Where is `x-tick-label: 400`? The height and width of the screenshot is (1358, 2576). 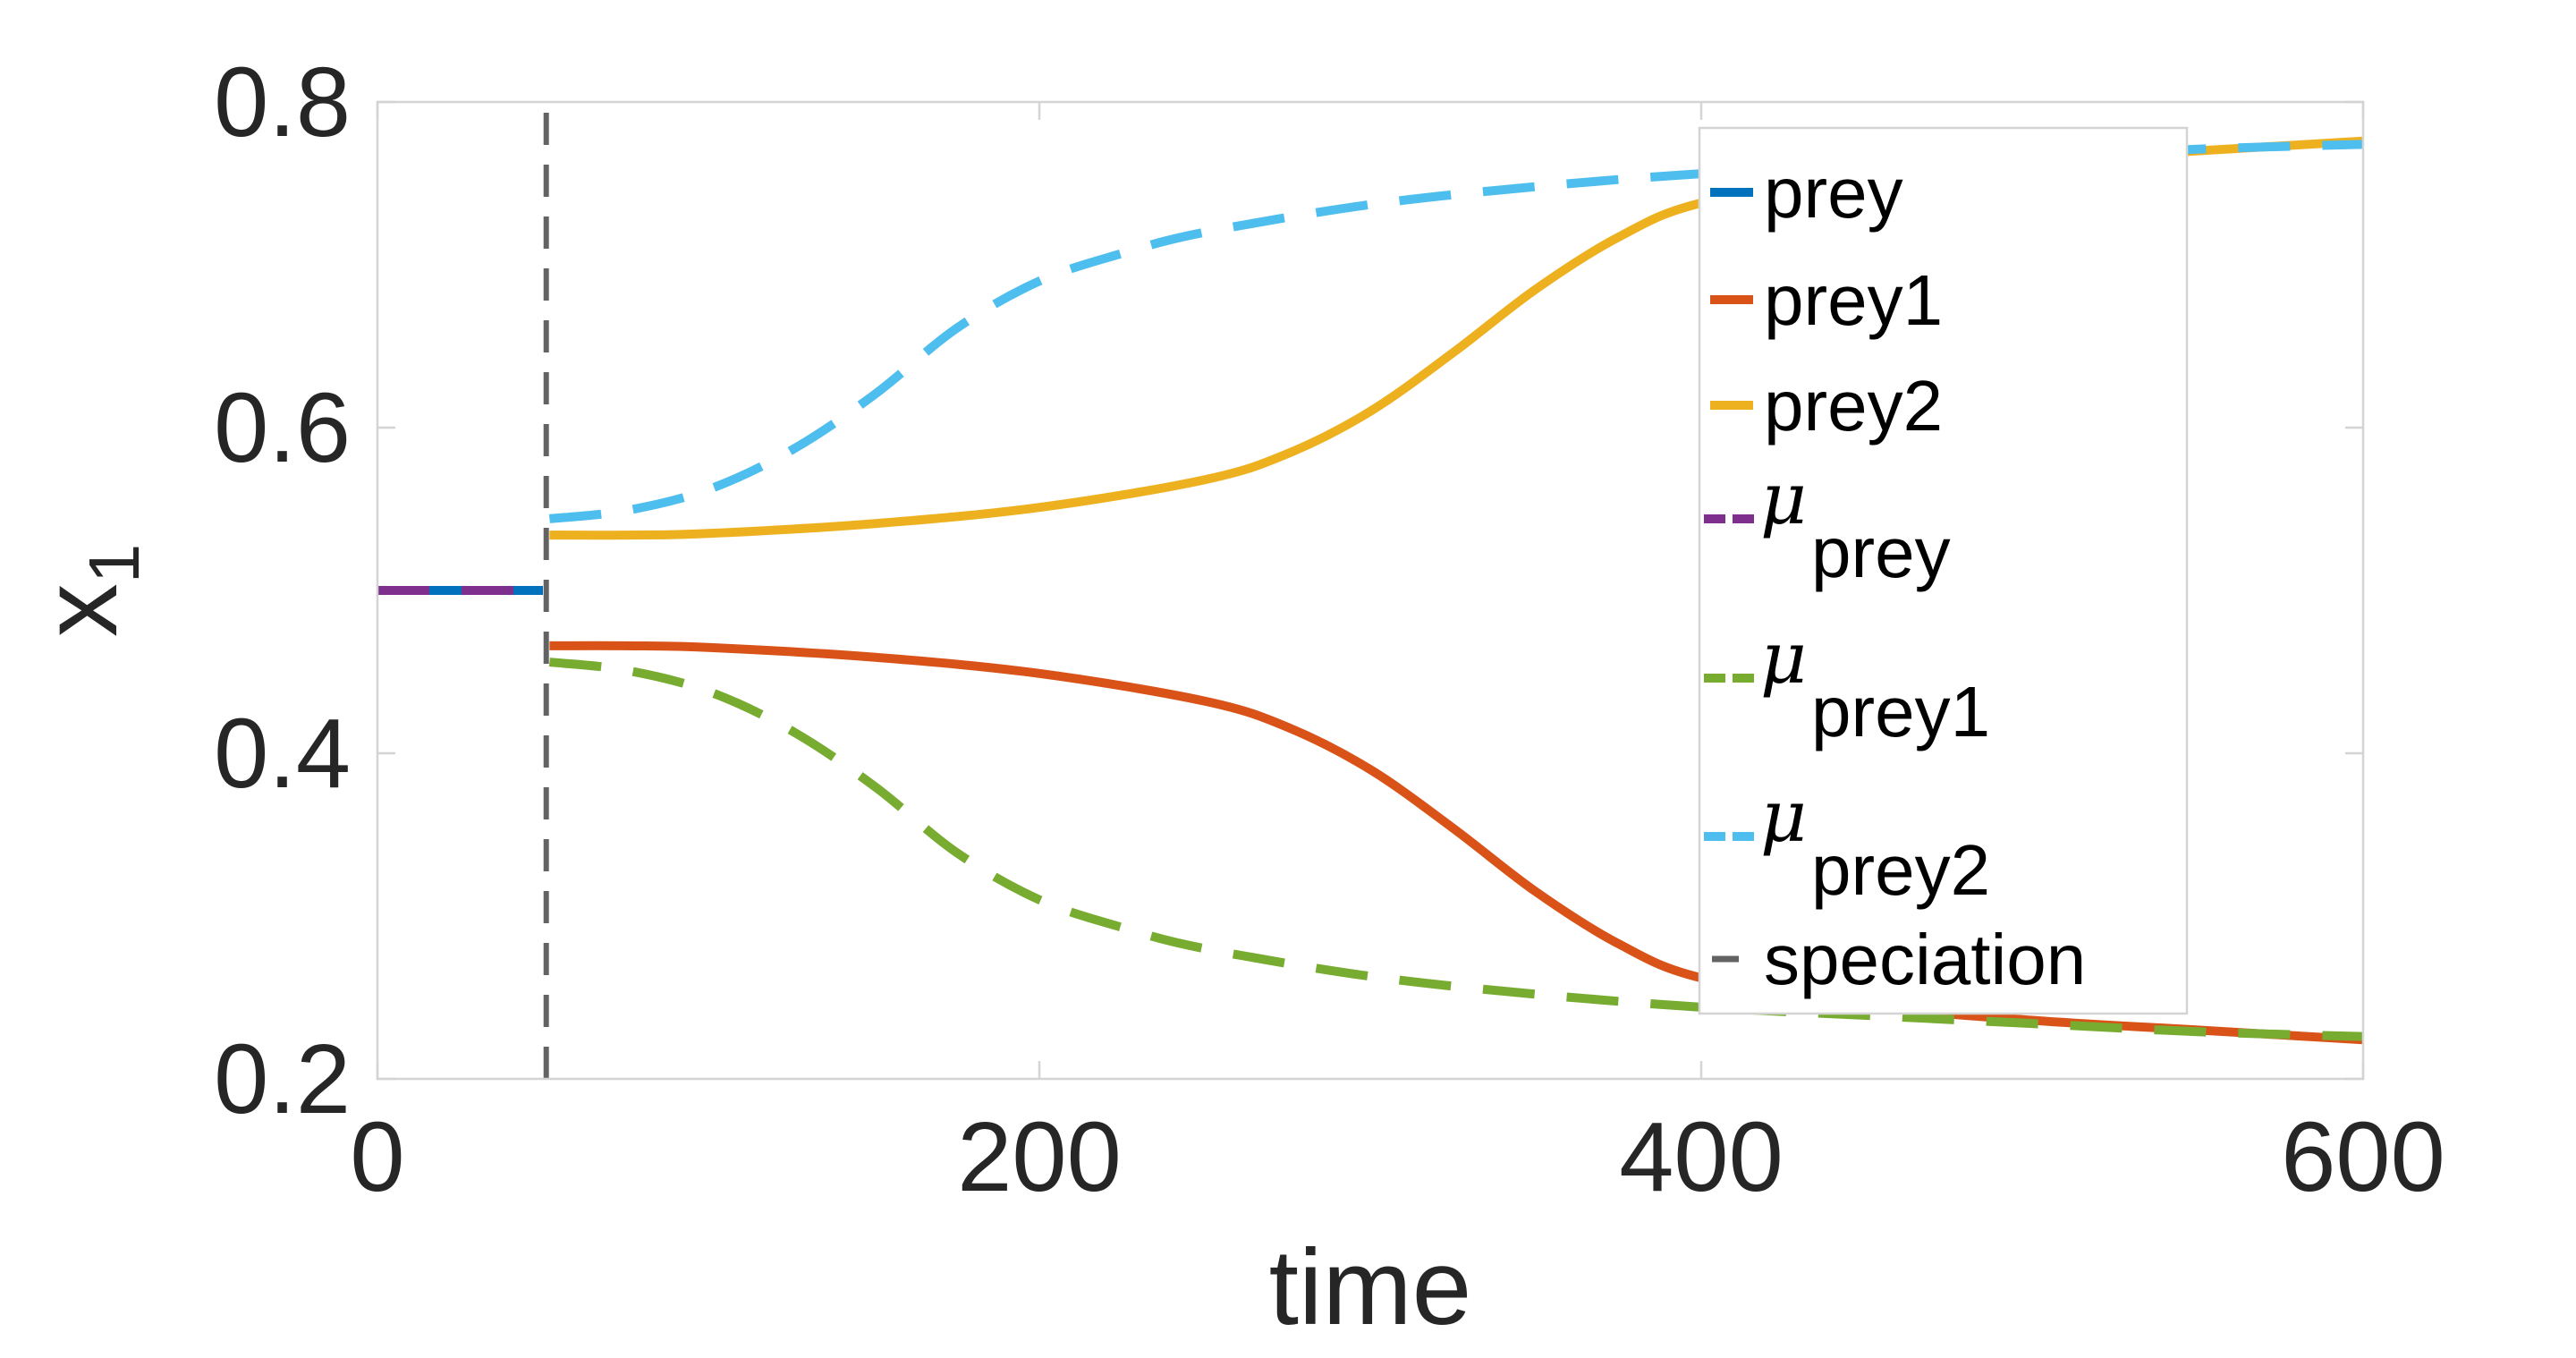
x-tick-label: 400 is located at coordinates (1701, 1157).